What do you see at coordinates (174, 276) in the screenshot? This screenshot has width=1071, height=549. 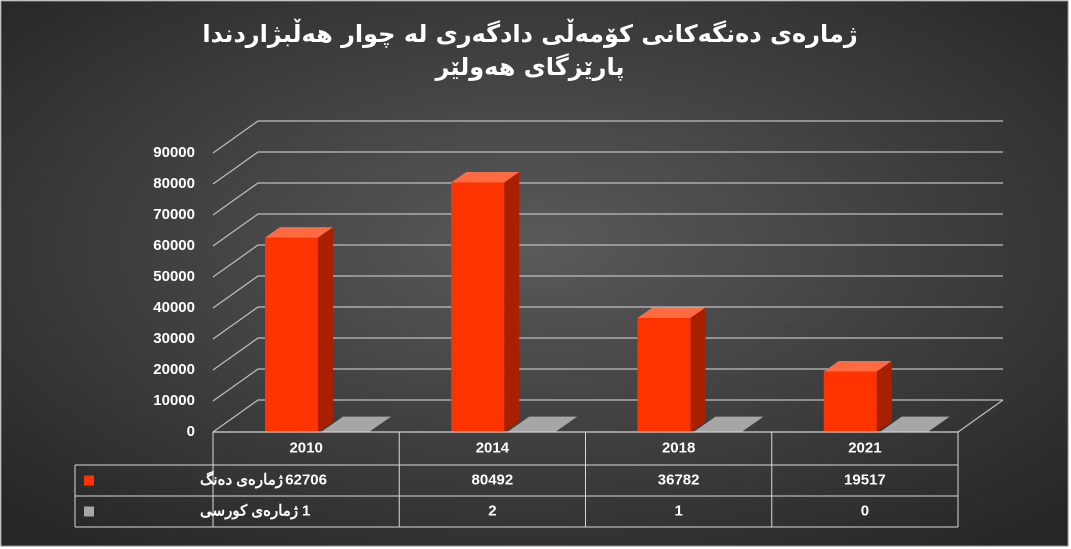 I see `y-tick-label: 50000` at bounding box center [174, 276].